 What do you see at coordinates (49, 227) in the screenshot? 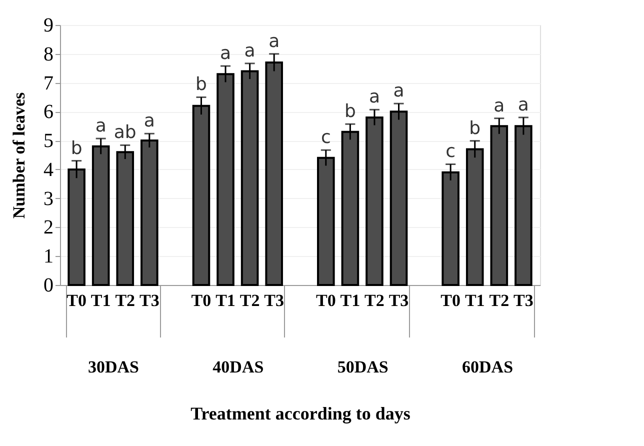
I see `y-tick-label: 2` at bounding box center [49, 227].